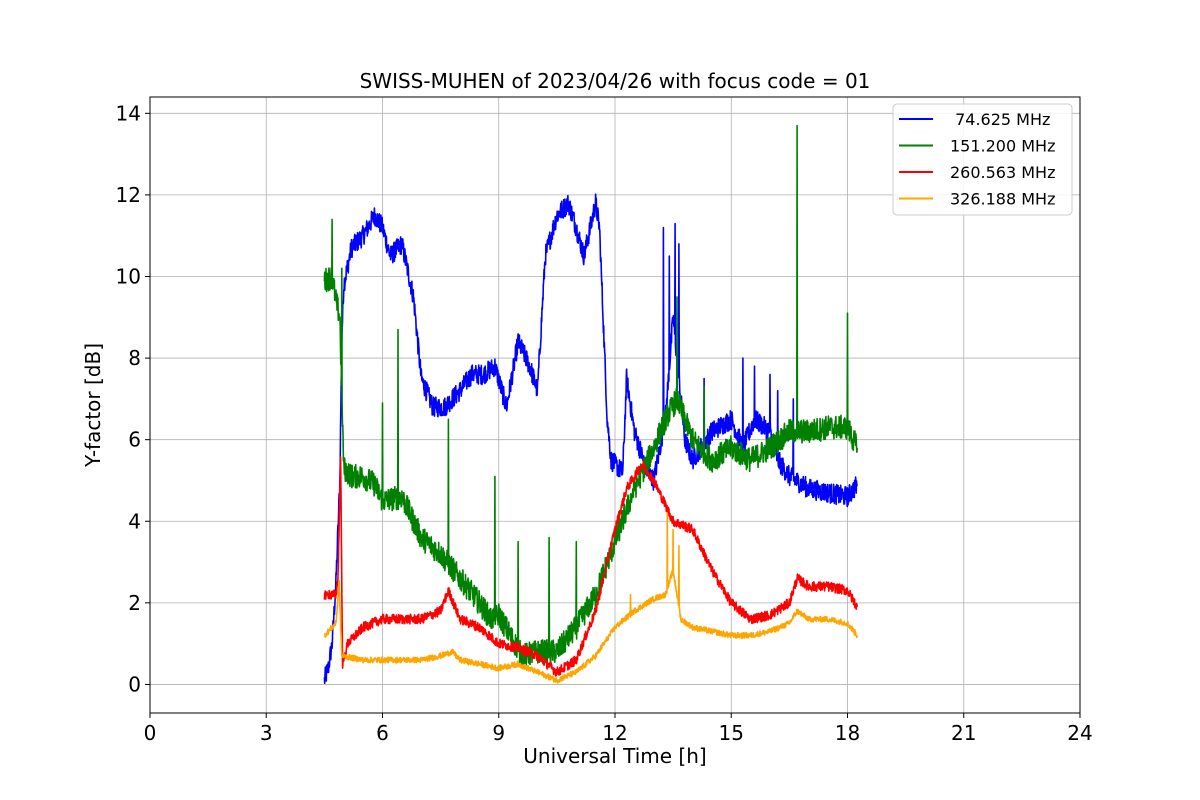 The width and height of the screenshot is (1200, 800). I want to click on y-tick-label: 0, so click(134, 684).